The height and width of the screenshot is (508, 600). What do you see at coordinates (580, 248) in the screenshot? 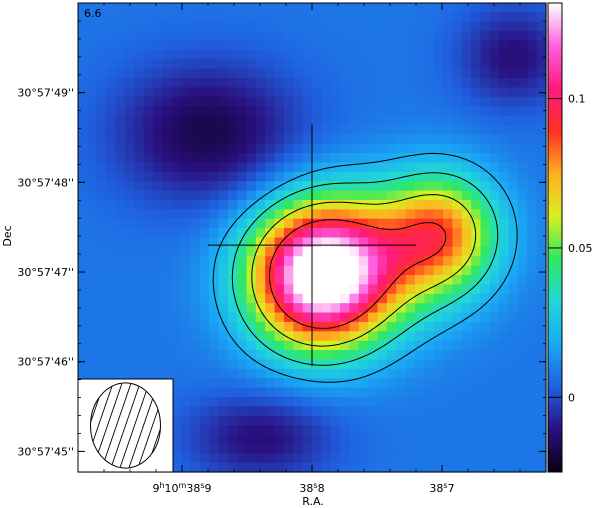
I see `colorbar-tick-label: 0.05` at bounding box center [580, 248].